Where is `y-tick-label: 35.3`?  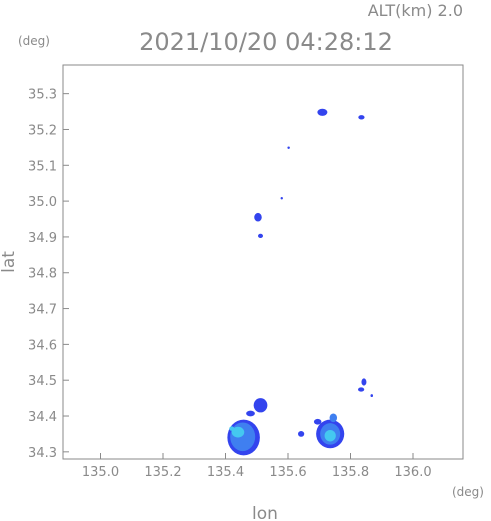
y-tick-label: 35.3 is located at coordinates (42, 95).